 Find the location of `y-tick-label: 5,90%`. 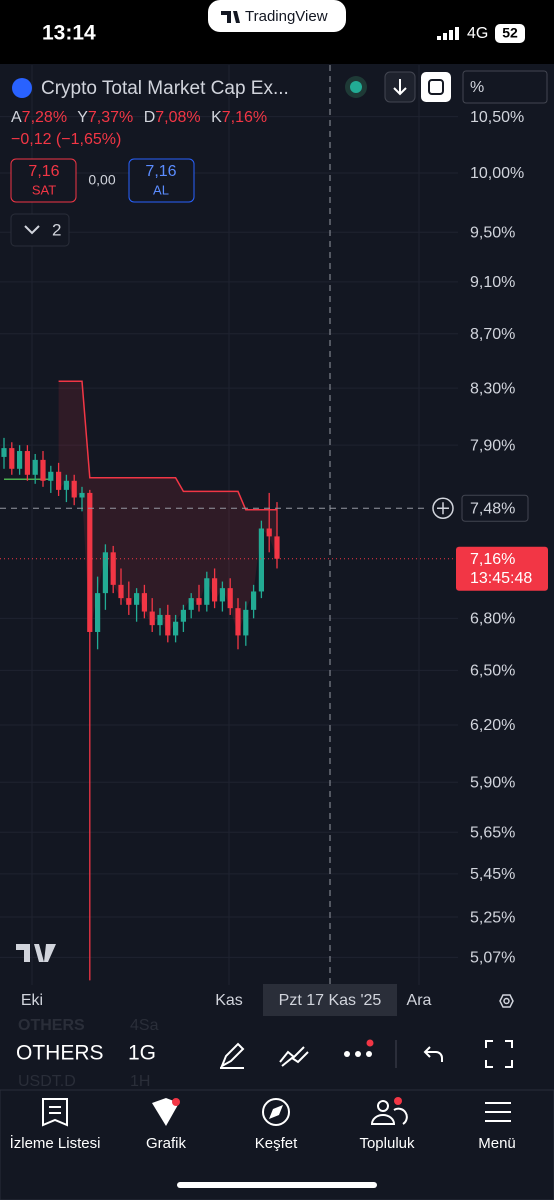

y-tick-label: 5,90% is located at coordinates (492, 782).